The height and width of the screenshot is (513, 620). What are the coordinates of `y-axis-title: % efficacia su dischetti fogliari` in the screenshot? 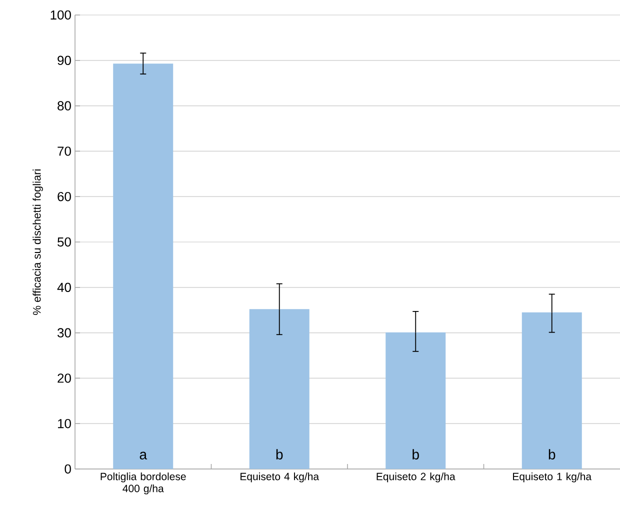 It's located at (37, 242).